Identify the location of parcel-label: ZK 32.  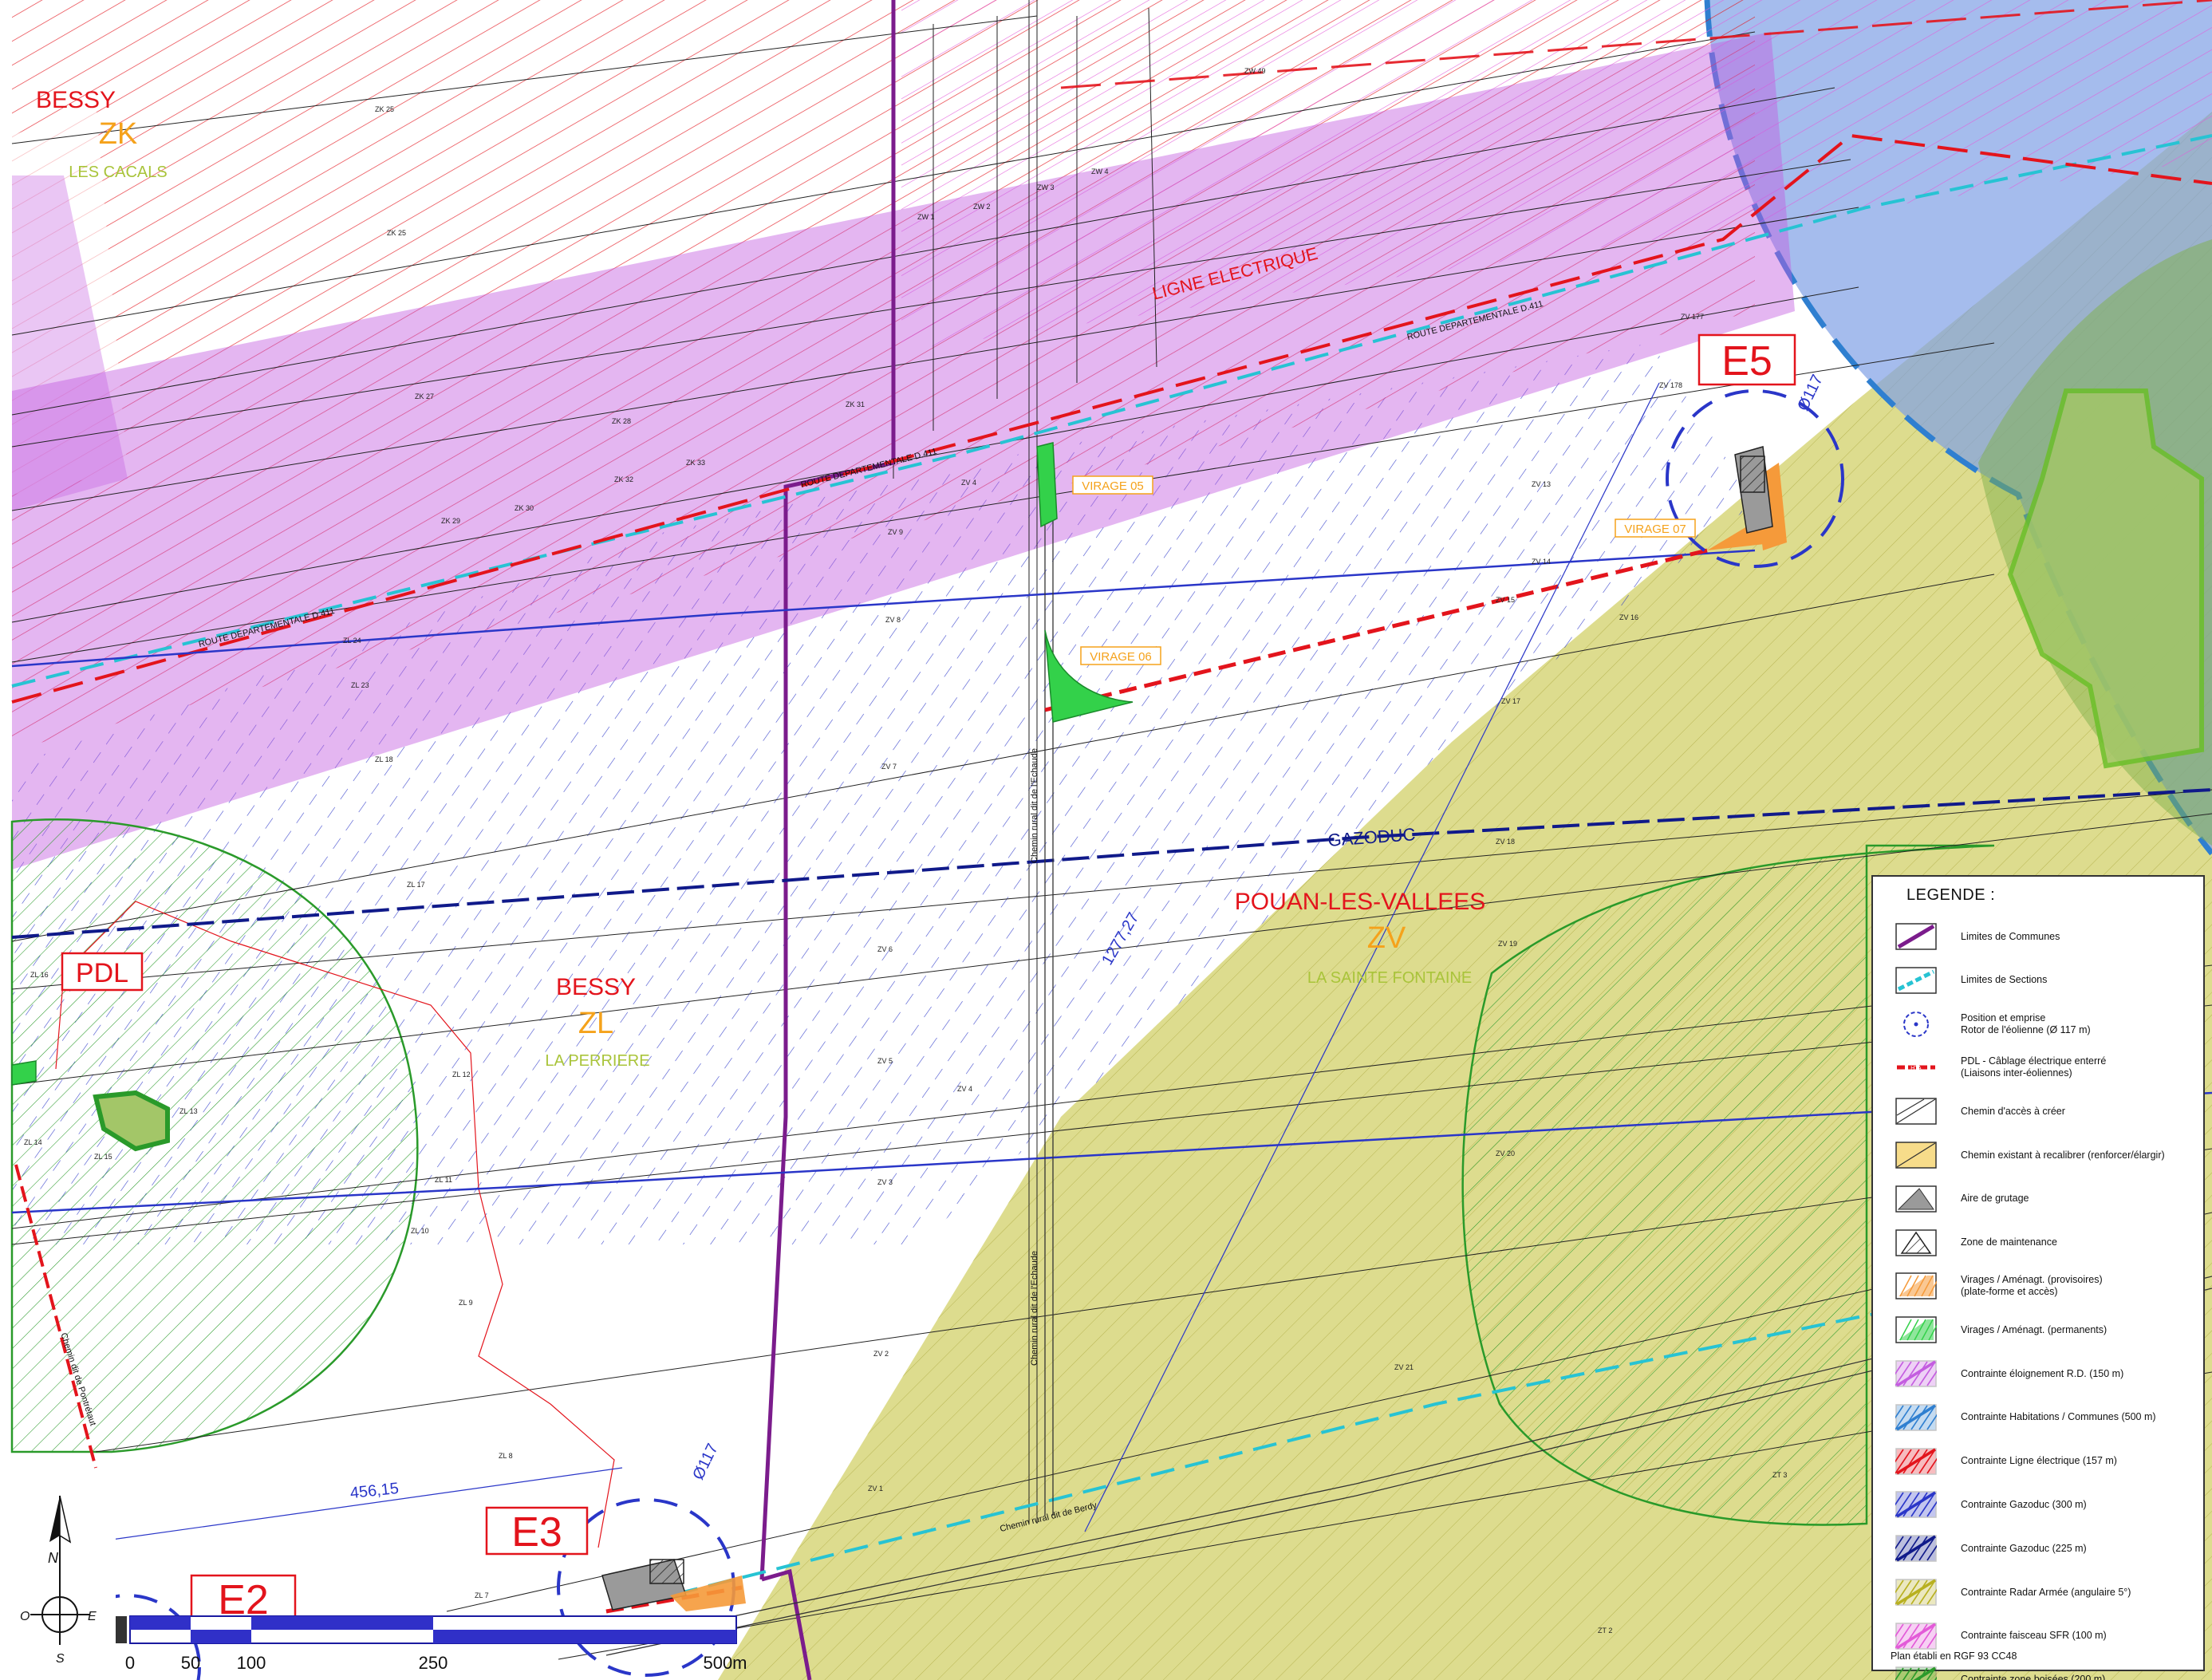
(624, 479).